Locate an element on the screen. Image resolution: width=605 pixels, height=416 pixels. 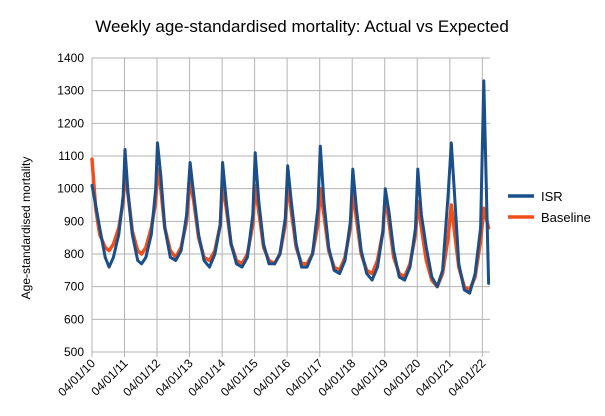
legend: ISR Baseline is located at coordinates (549, 207).